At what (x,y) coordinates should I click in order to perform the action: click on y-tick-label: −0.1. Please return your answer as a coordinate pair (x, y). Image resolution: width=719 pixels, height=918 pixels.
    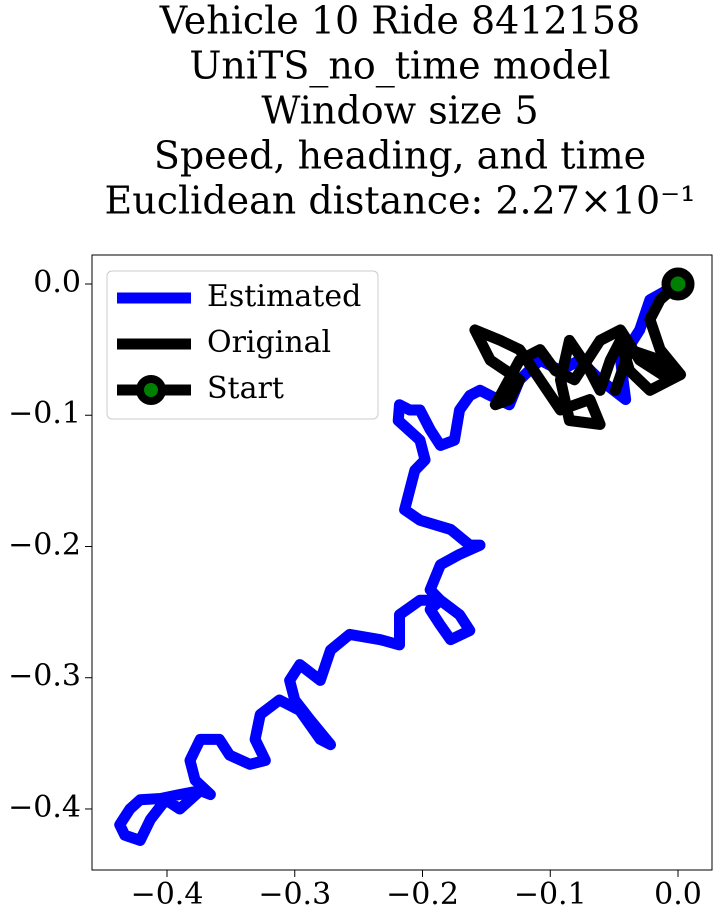
    Looking at the image, I should click on (44, 413).